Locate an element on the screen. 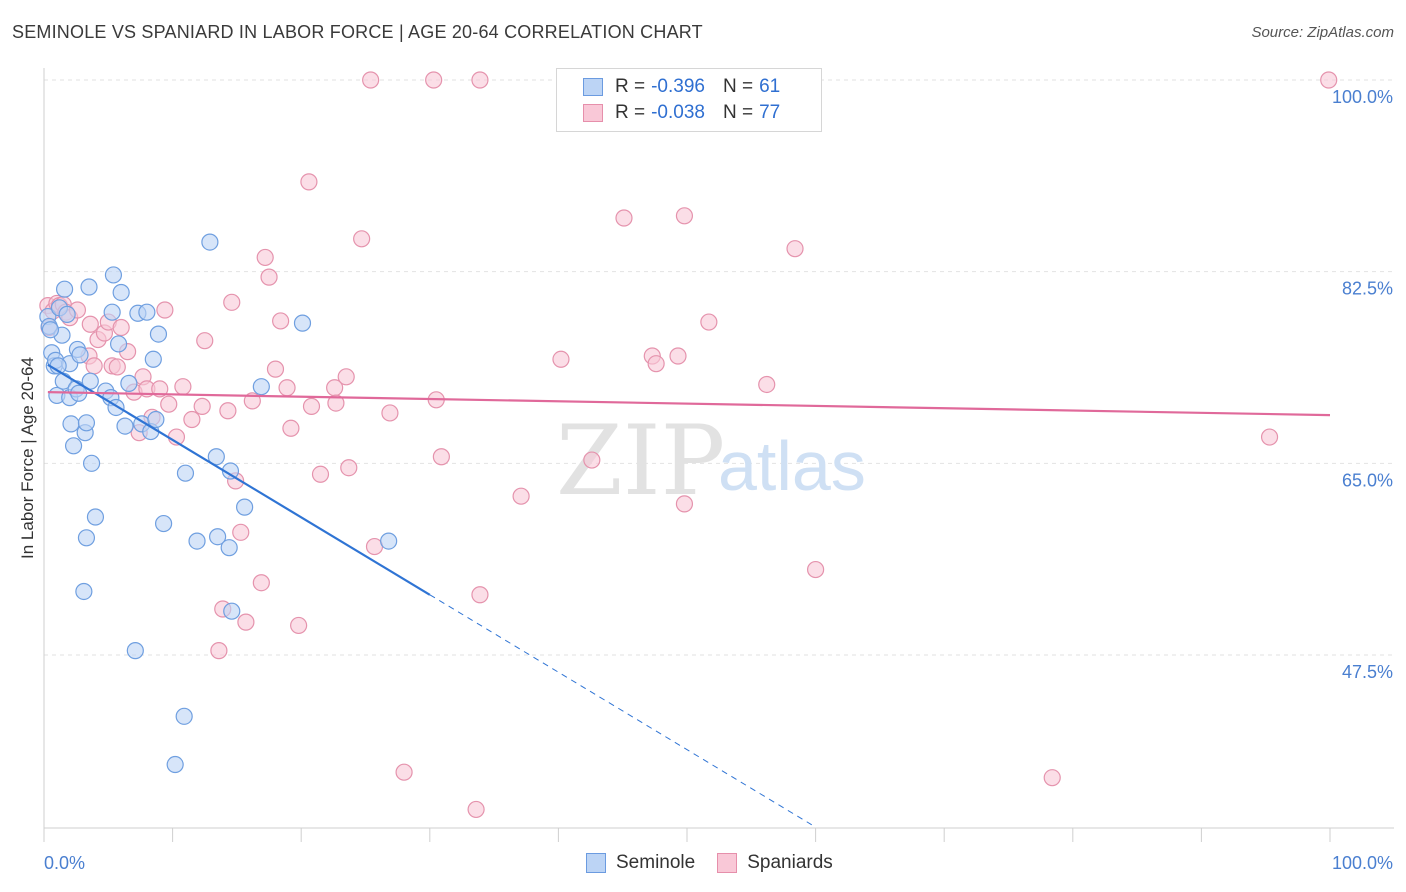 This screenshot has width=1406, height=892. legend-item-spaniards: Spaniards is located at coordinates (775, 863).